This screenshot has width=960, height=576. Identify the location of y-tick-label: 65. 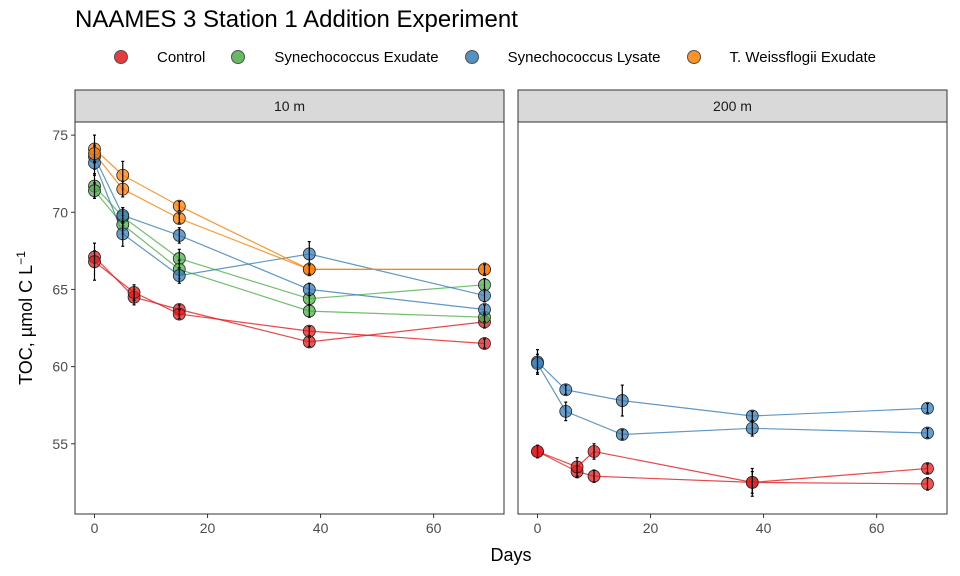
(60, 289).